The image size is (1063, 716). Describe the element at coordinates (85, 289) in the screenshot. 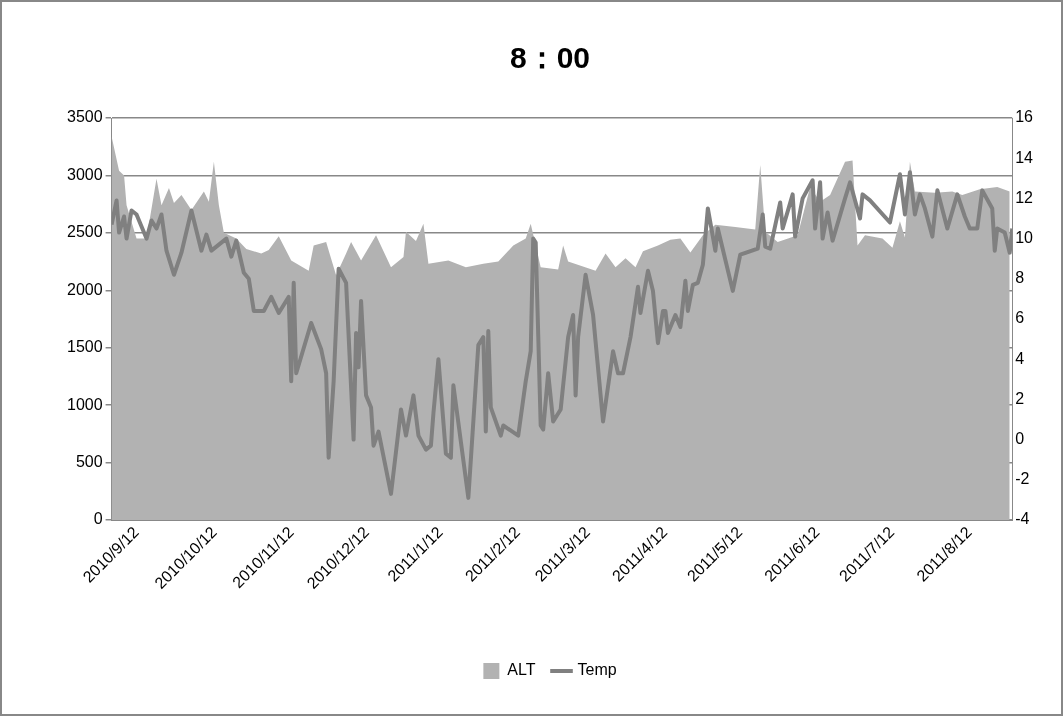

I see `y-tick-label: 2000` at that location.